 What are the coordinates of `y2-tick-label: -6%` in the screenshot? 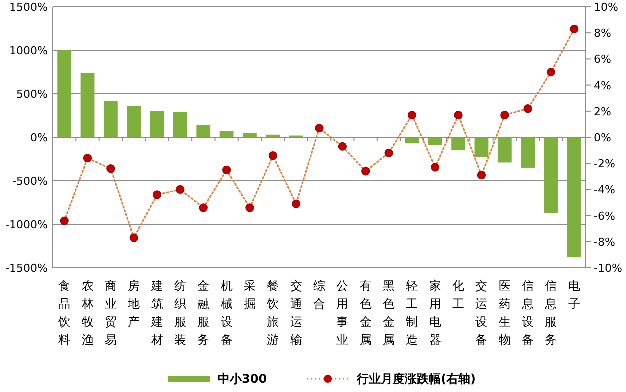 It's located at (605, 216).